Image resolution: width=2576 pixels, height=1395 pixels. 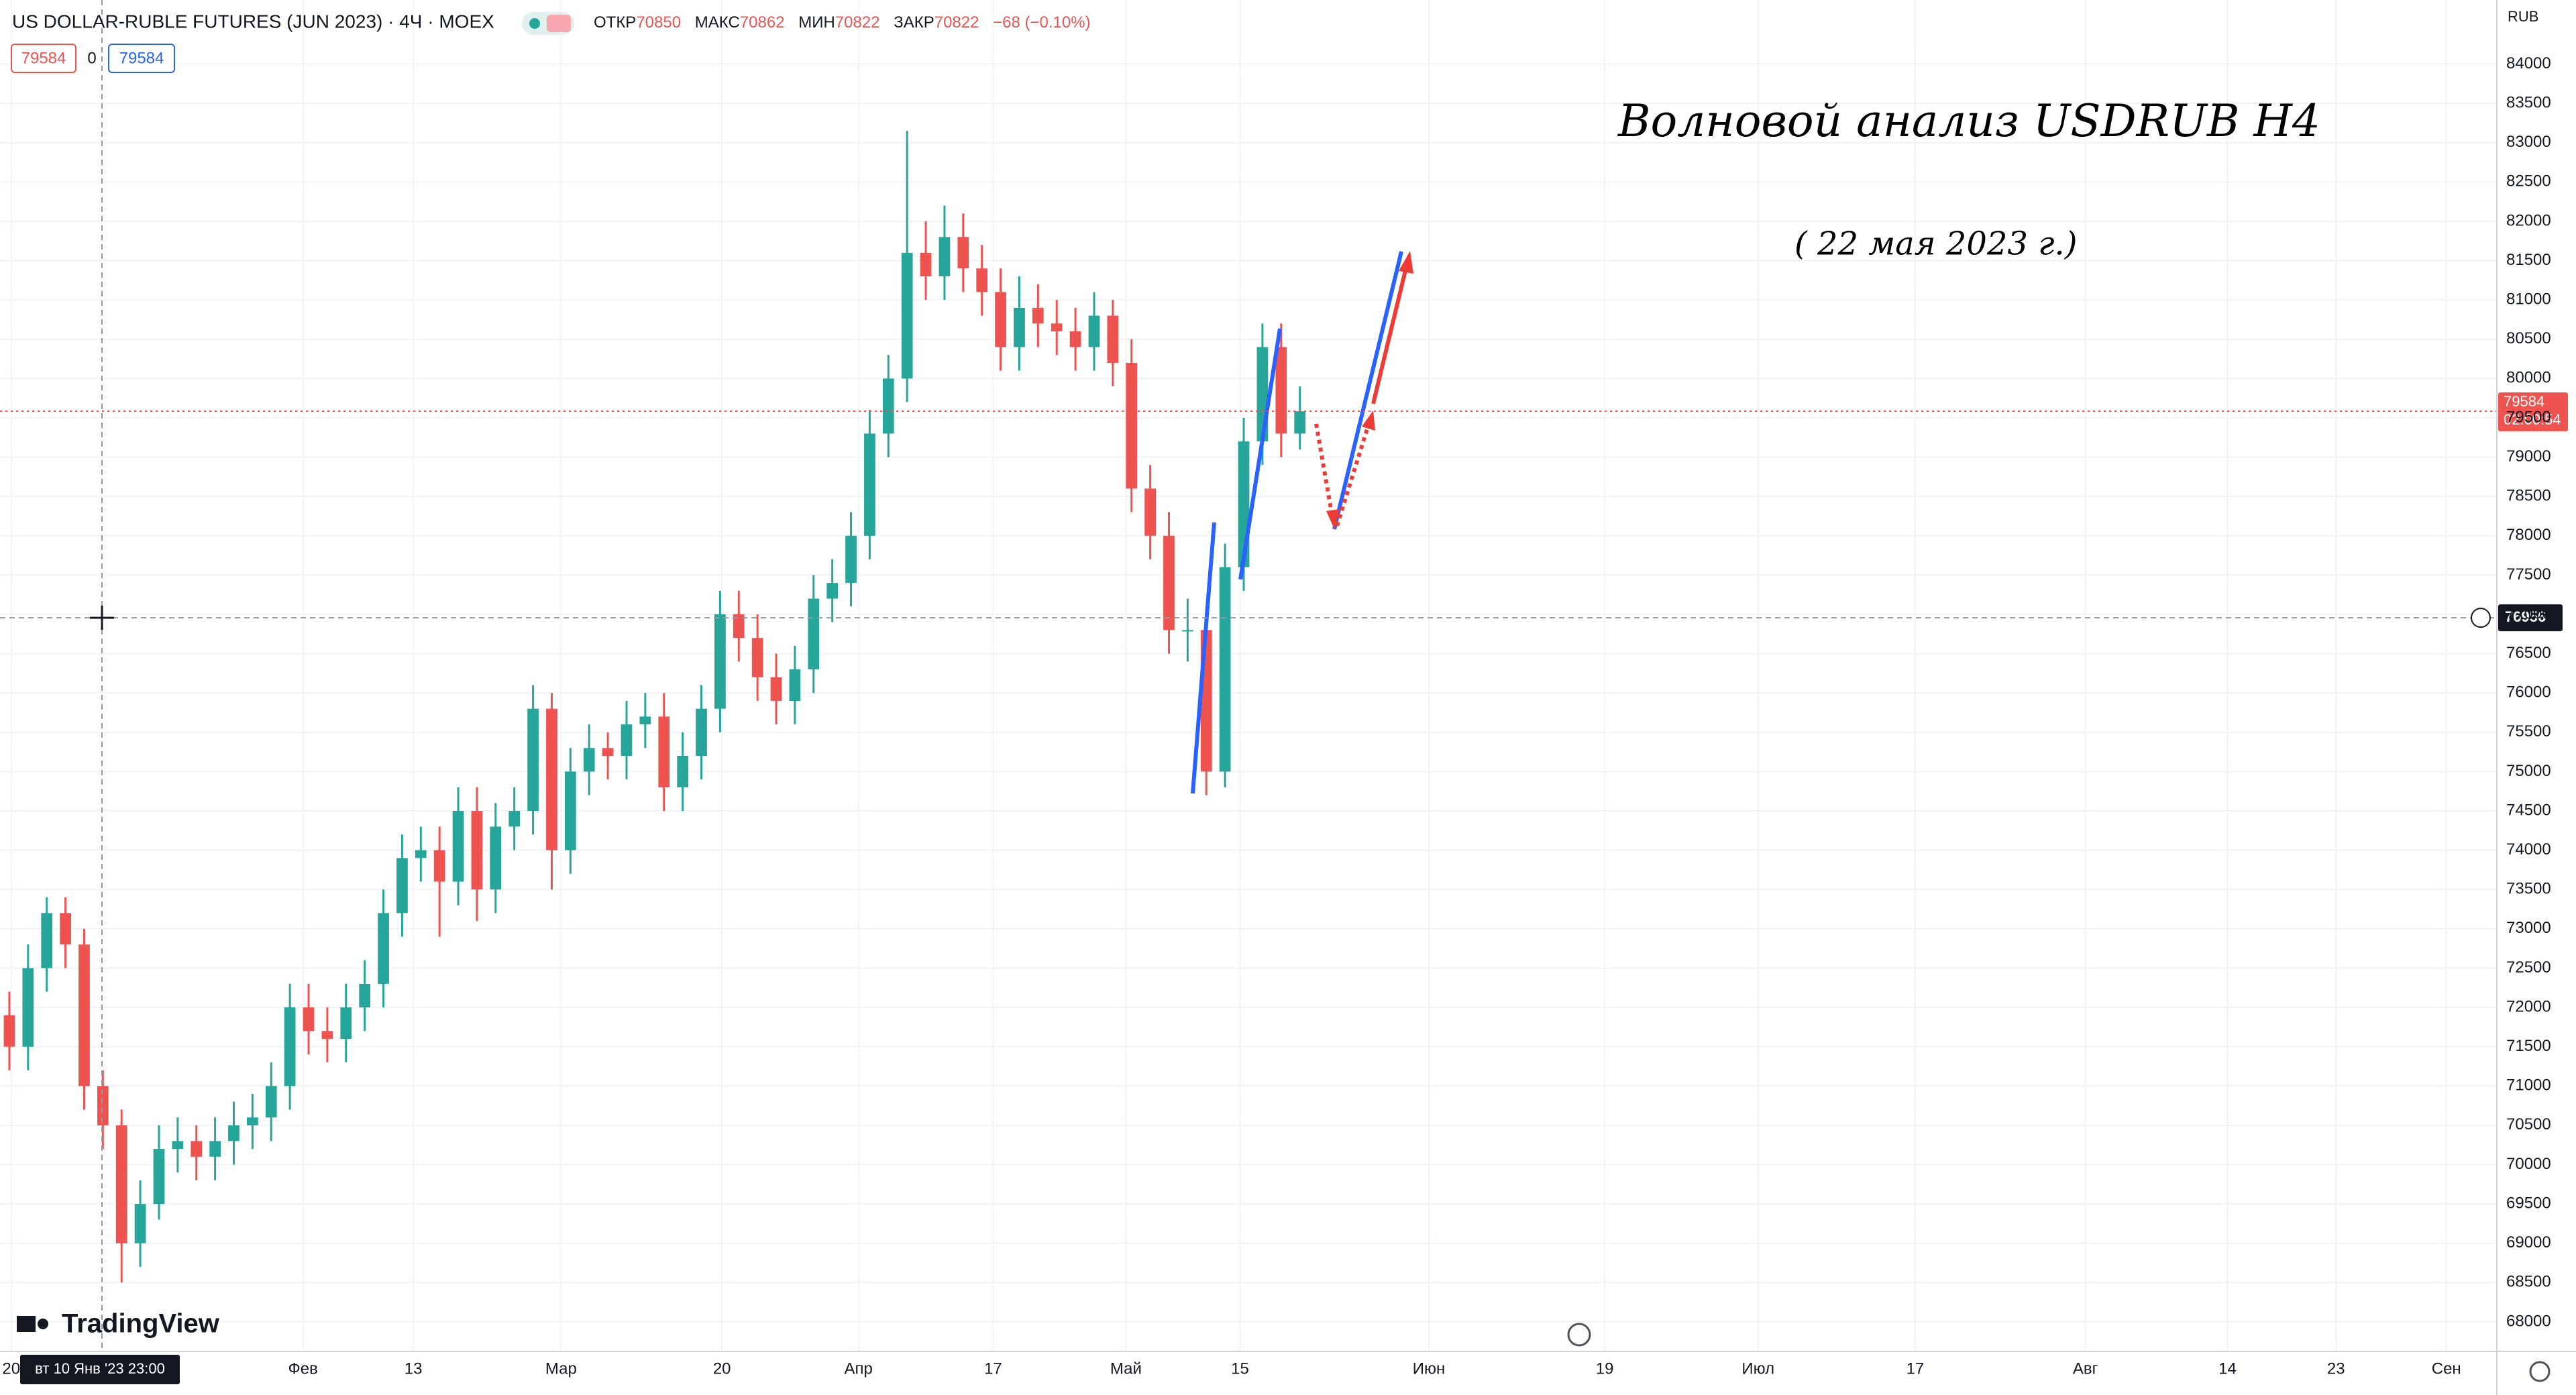 I want to click on x-tick-label: Мар, so click(x=561, y=1368).